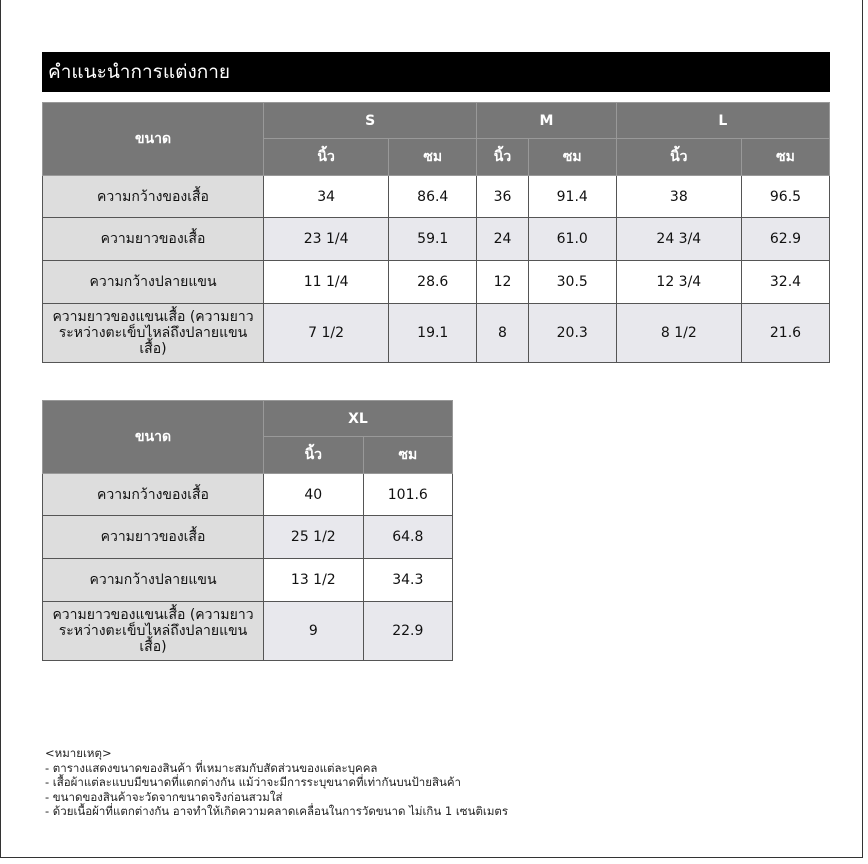 This screenshot has height=864, width=868. Describe the element at coordinates (678, 333) in the screenshot. I see `cell-value: 8 1/2` at that location.